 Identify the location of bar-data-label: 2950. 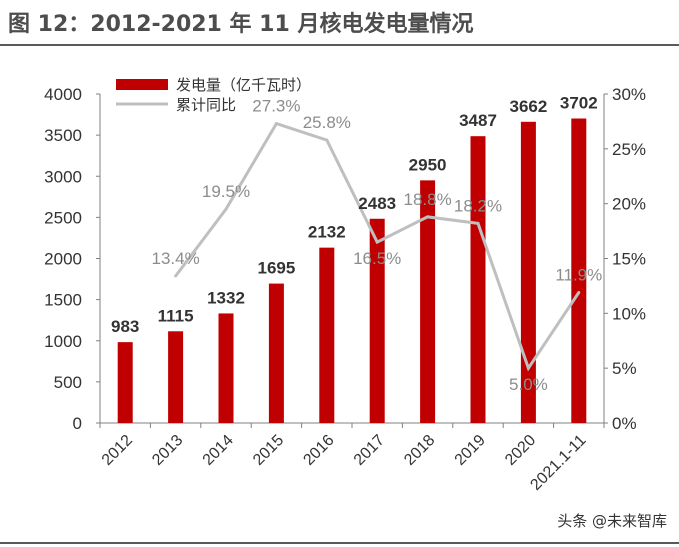
(428, 164).